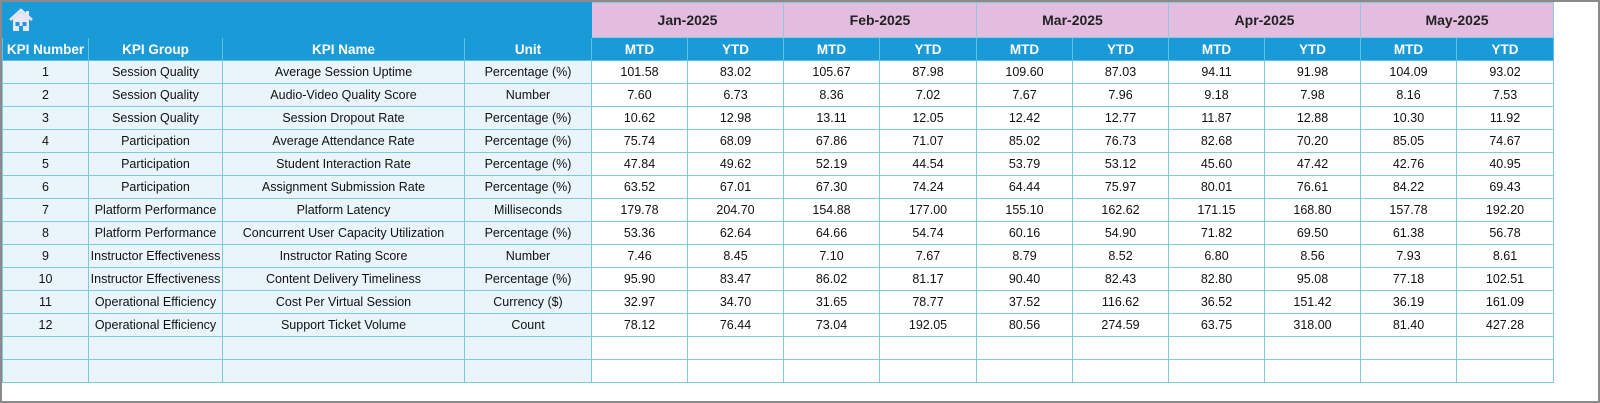  I want to click on mtd-value-cell: 37.52, so click(1024, 302).